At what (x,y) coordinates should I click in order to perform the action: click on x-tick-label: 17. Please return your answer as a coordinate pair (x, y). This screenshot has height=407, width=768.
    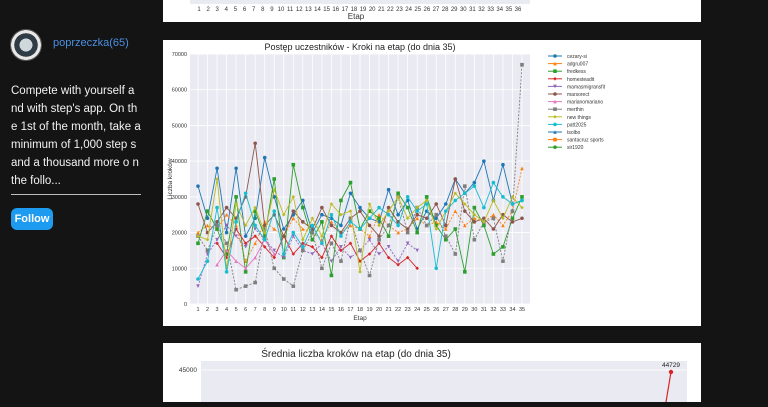
    Looking at the image, I should click on (344, 10).